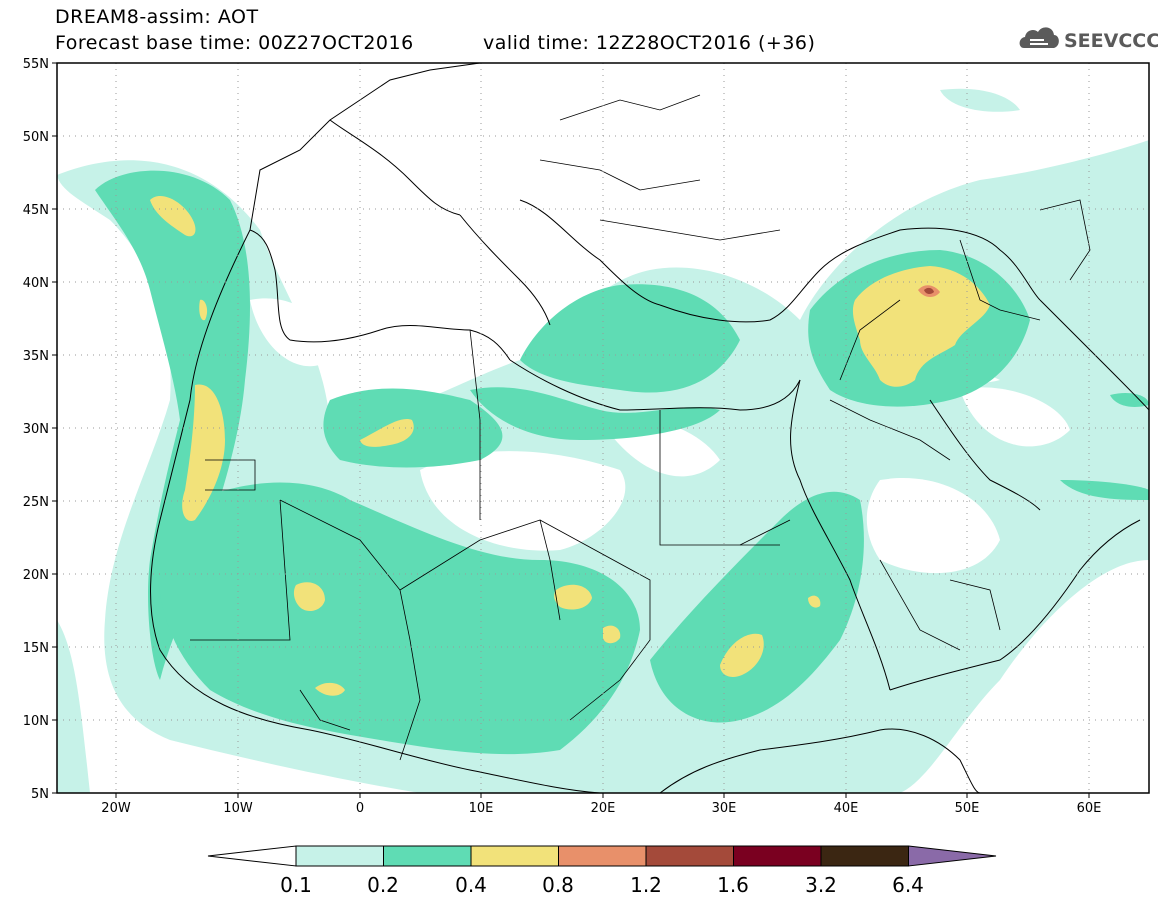 The width and height of the screenshot is (1165, 905). I want to click on lon-label: 30E, so click(724, 808).